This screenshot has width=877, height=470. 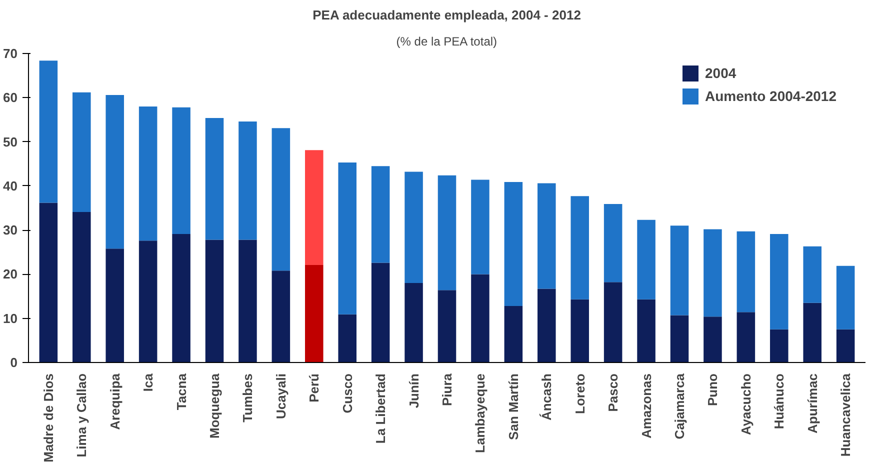 What do you see at coordinates (48, 417) in the screenshot?
I see `x-tick-label: Madre de Dios` at bounding box center [48, 417].